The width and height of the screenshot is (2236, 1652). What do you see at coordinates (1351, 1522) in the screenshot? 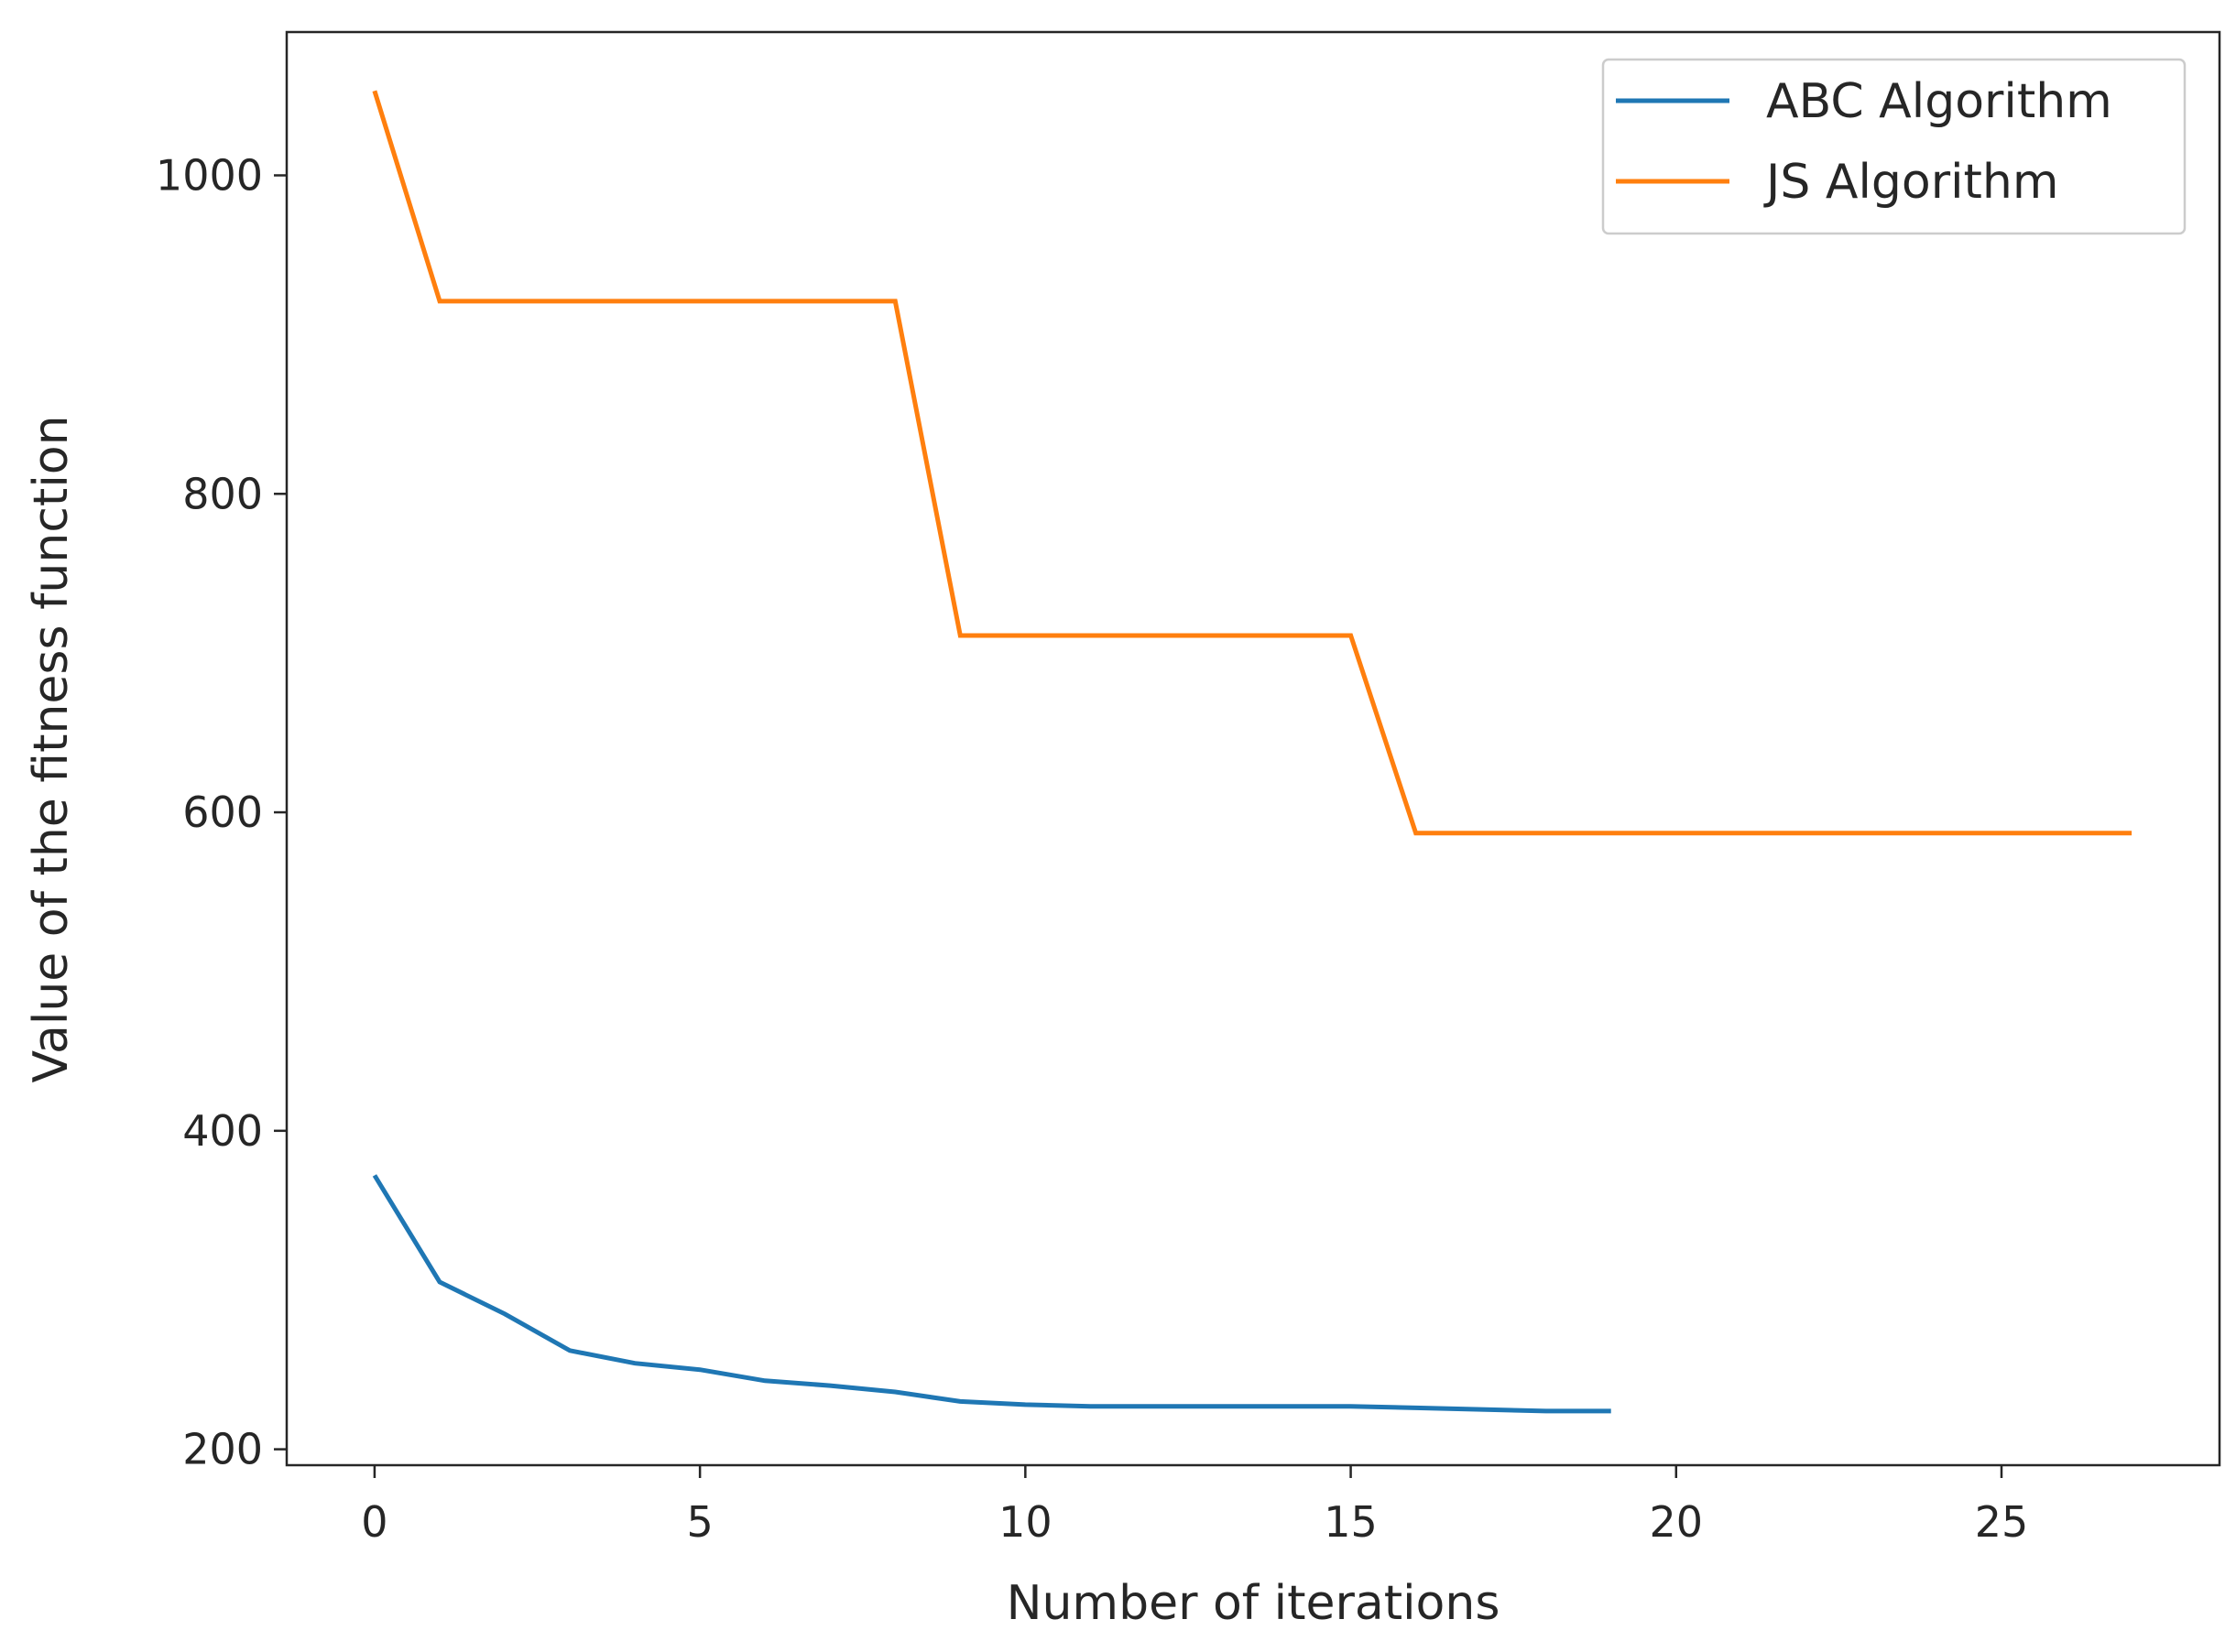
I see `x-tick-label: 15` at bounding box center [1351, 1522].